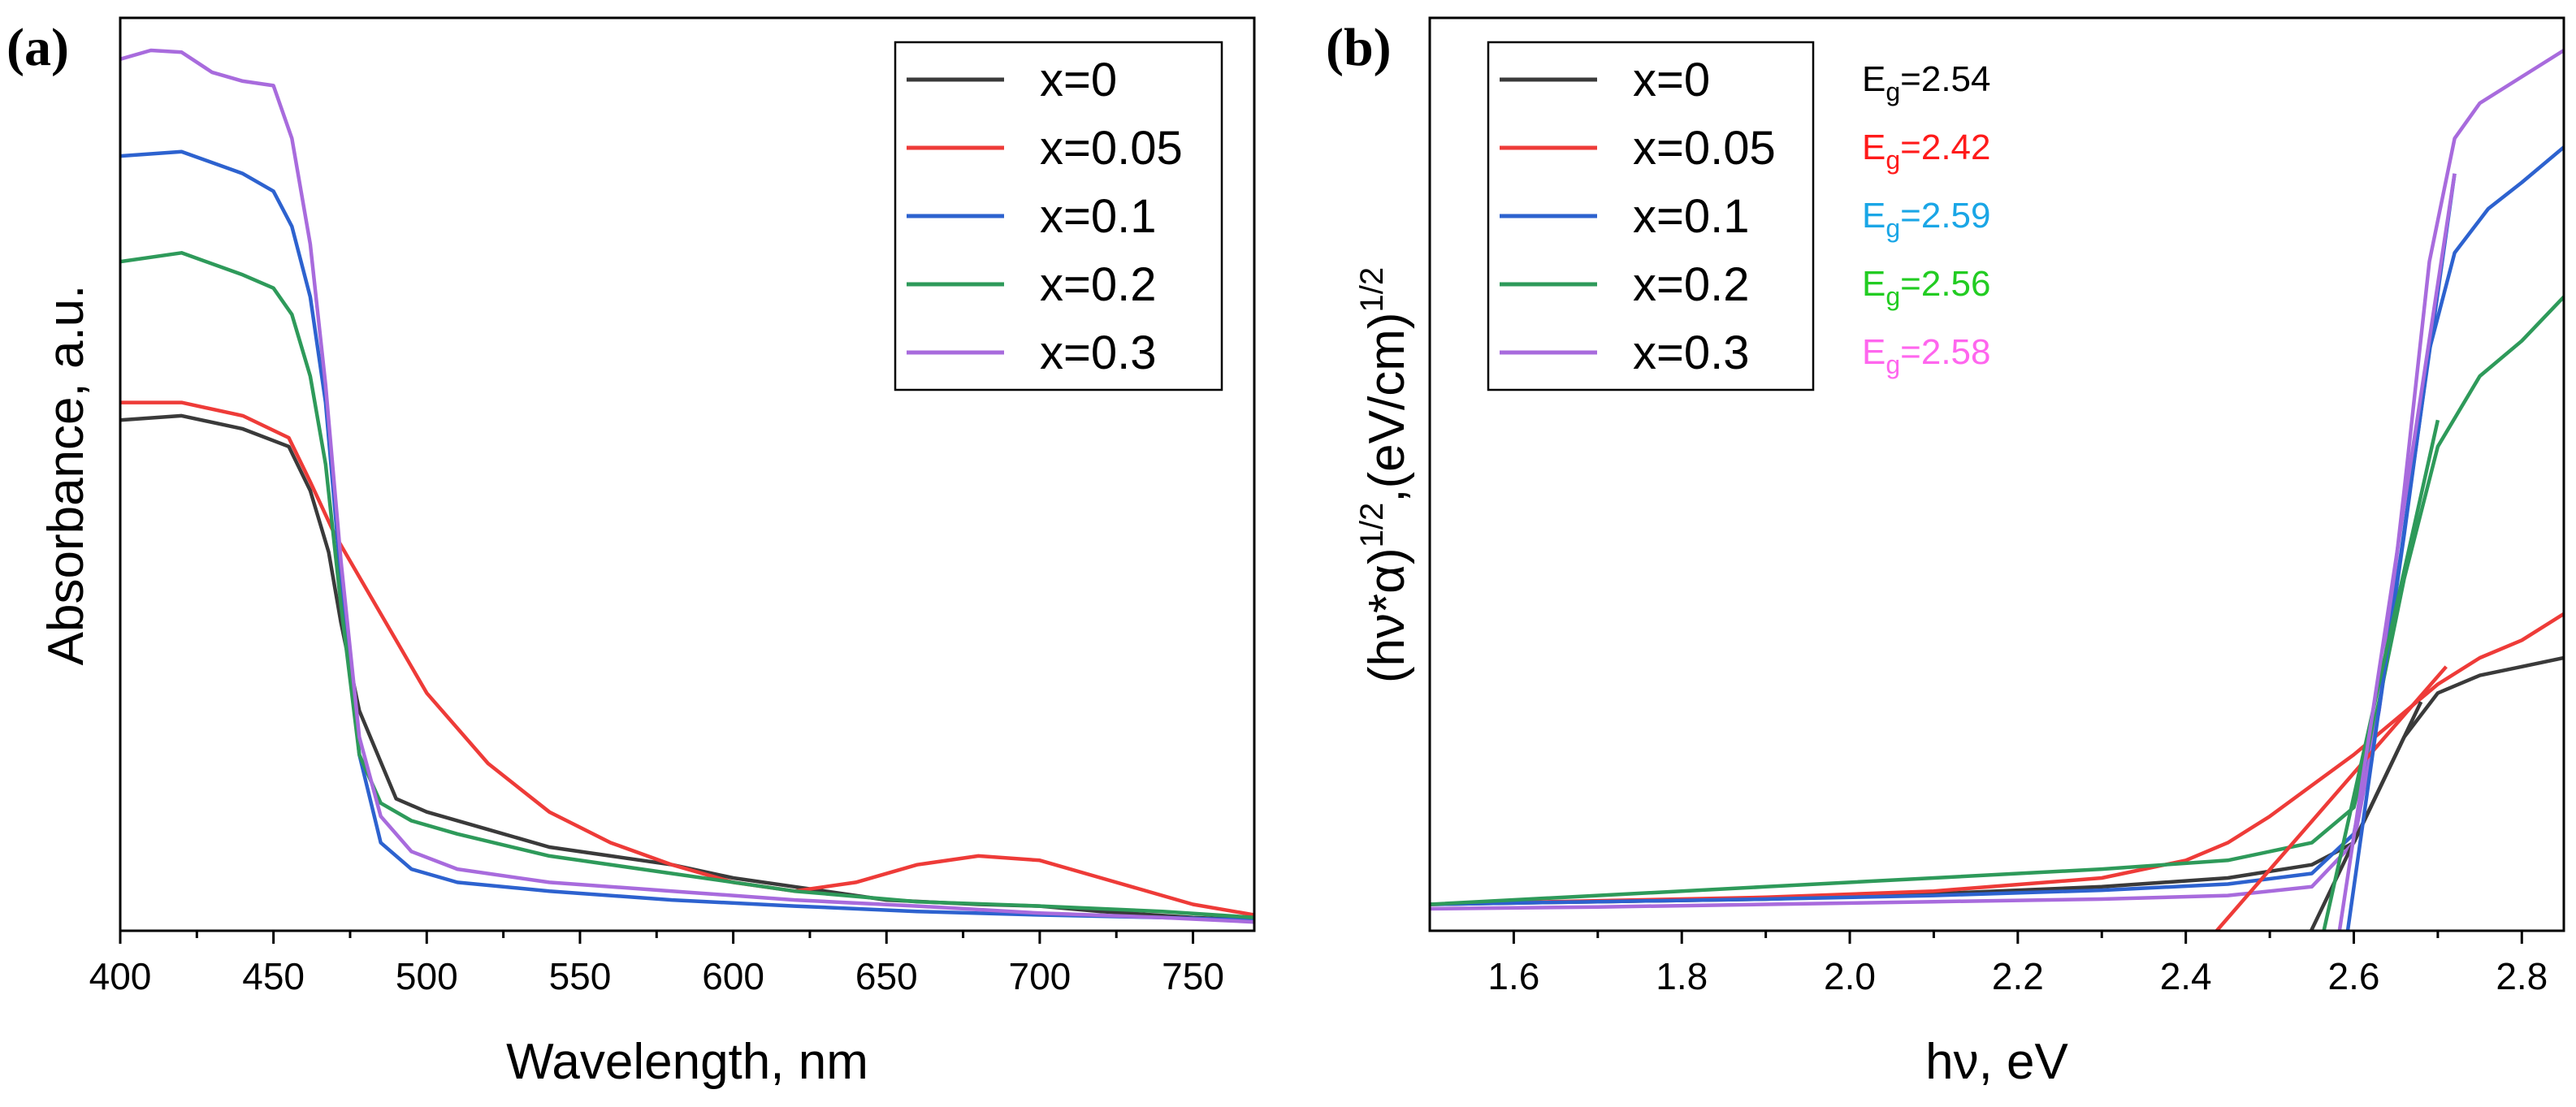 The image size is (2576, 1107). Describe the element at coordinates (1193, 976) in the screenshot. I see `panel-a-x-tick-label: 750` at that location.